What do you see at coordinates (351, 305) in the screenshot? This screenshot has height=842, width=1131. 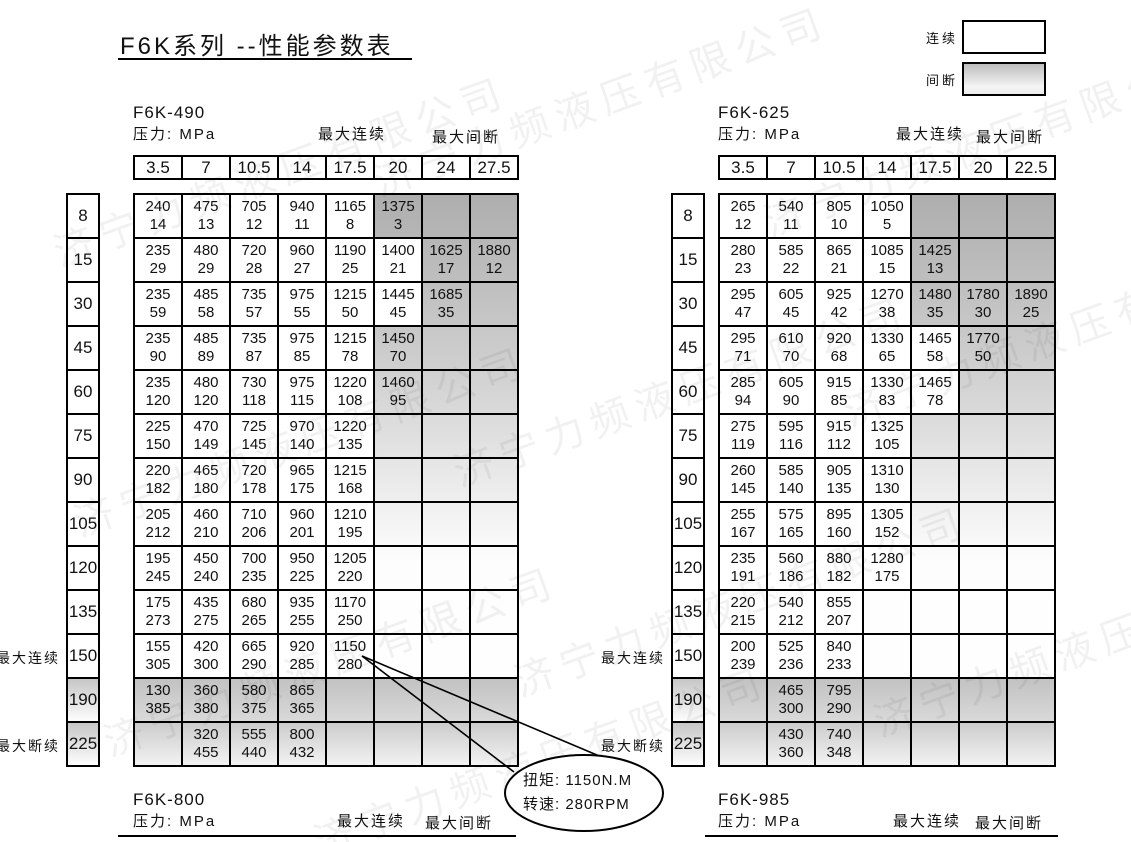 I see `value-cell: 1215 50` at bounding box center [351, 305].